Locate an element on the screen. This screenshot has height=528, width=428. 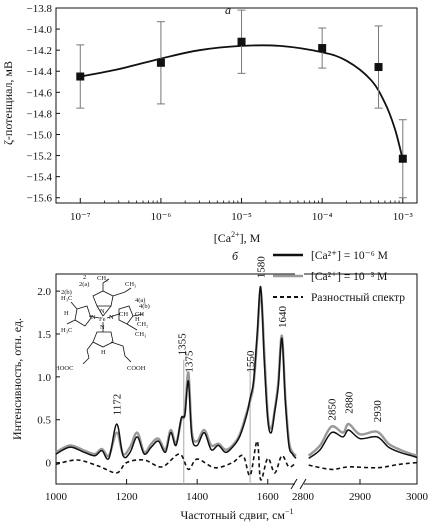
heme-bonds is located at coordinates (105, 321).